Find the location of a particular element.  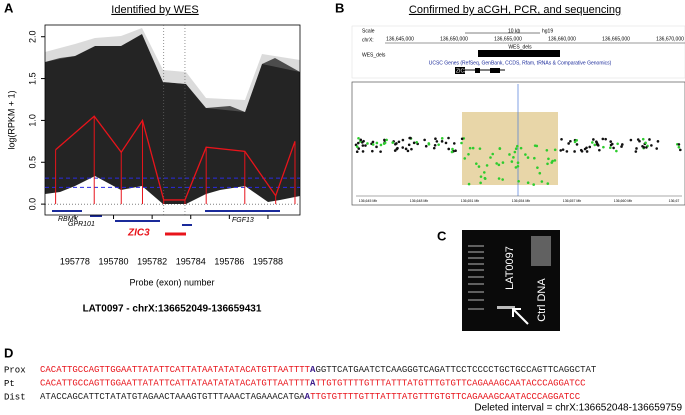

gene-label: GPR101 is located at coordinates (81, 224).